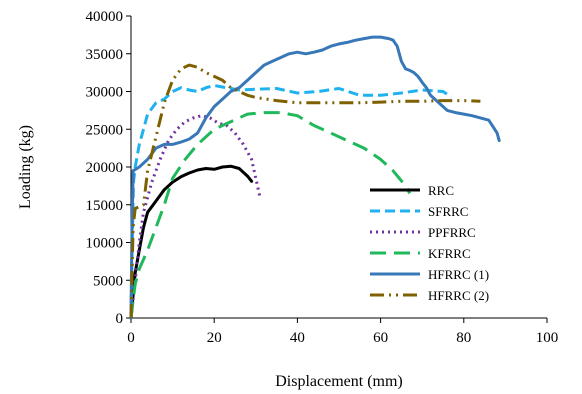 The image size is (582, 394). Describe the element at coordinates (105, 244) in the screenshot. I see `y-tick-label: 10000` at that location.